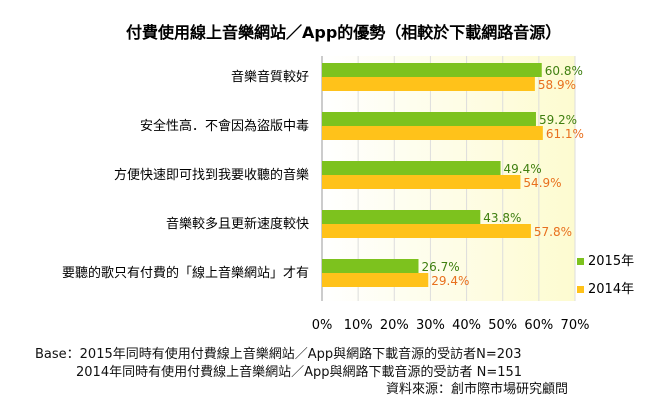 The width and height of the screenshot is (645, 404). What do you see at coordinates (211, 175) in the screenshot?
I see `category-label: 方便快速即可找到我要收聽的音樂` at bounding box center [211, 175].